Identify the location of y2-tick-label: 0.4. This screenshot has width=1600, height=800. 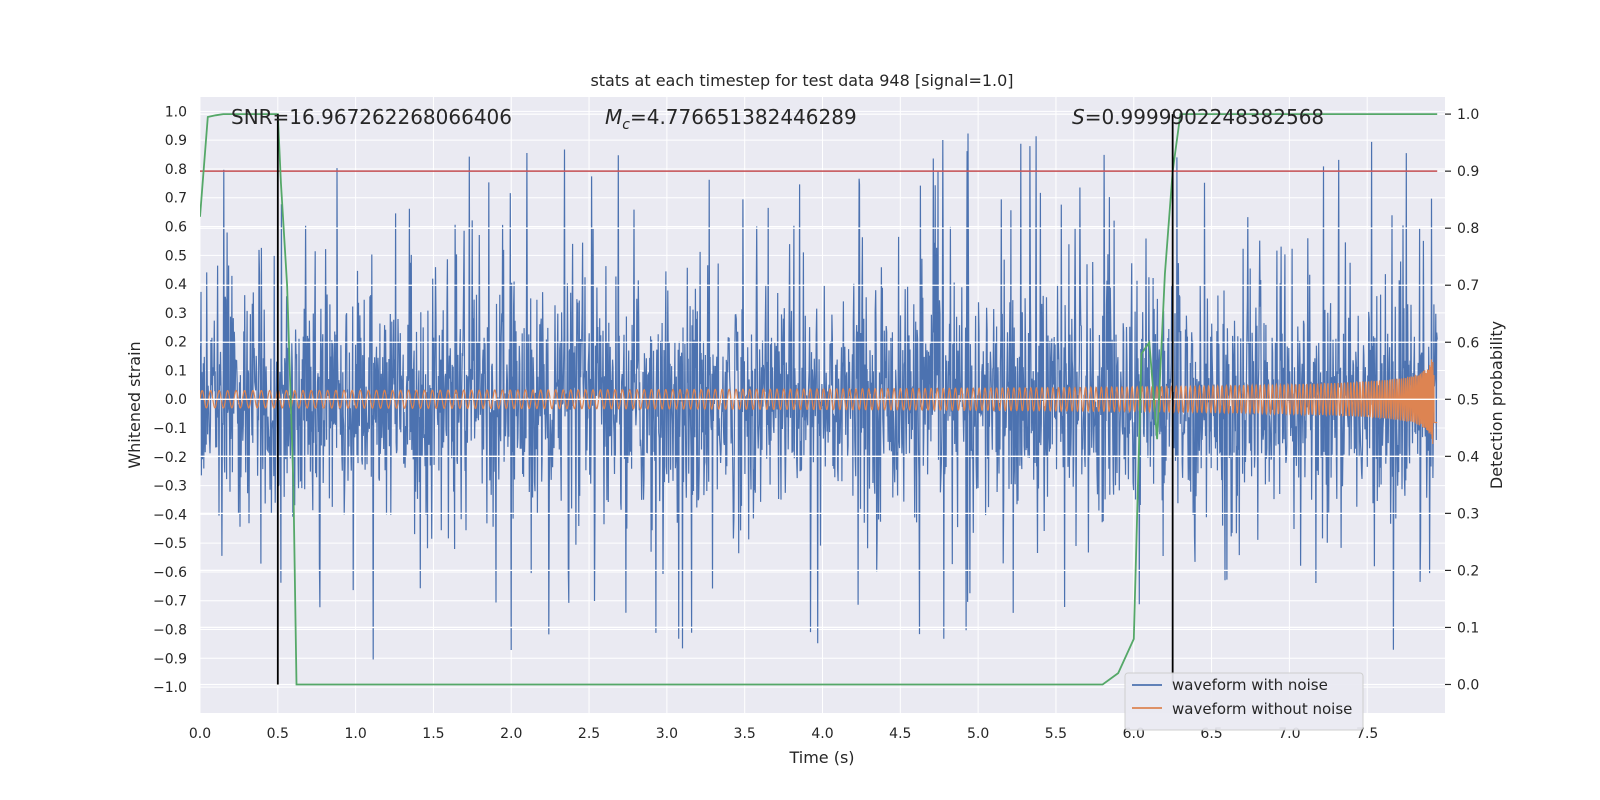
(1468, 457).